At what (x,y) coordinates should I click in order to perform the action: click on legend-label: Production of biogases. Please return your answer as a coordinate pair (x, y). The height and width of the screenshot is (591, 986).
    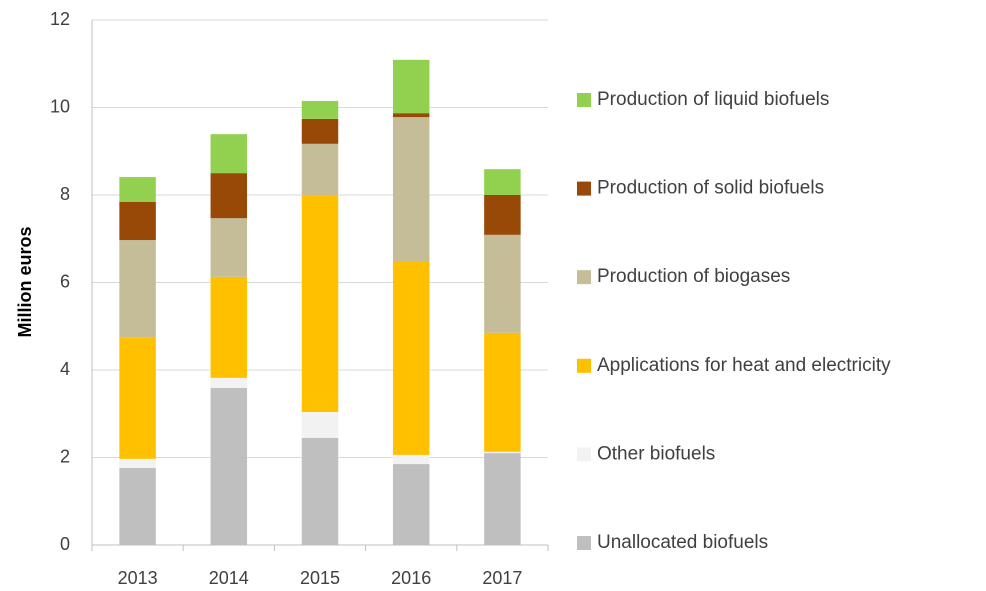
    Looking at the image, I should click on (693, 276).